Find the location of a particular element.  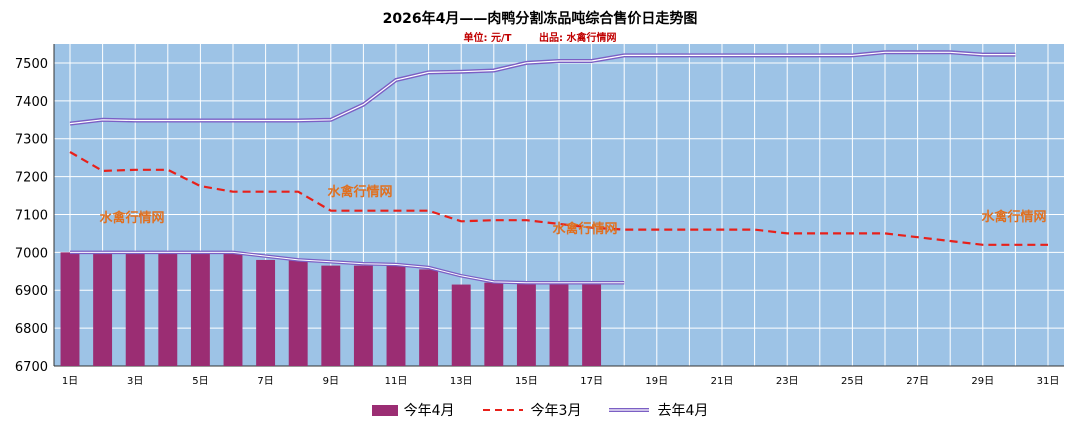

x-tick-label: 21日 is located at coordinates (722, 381).